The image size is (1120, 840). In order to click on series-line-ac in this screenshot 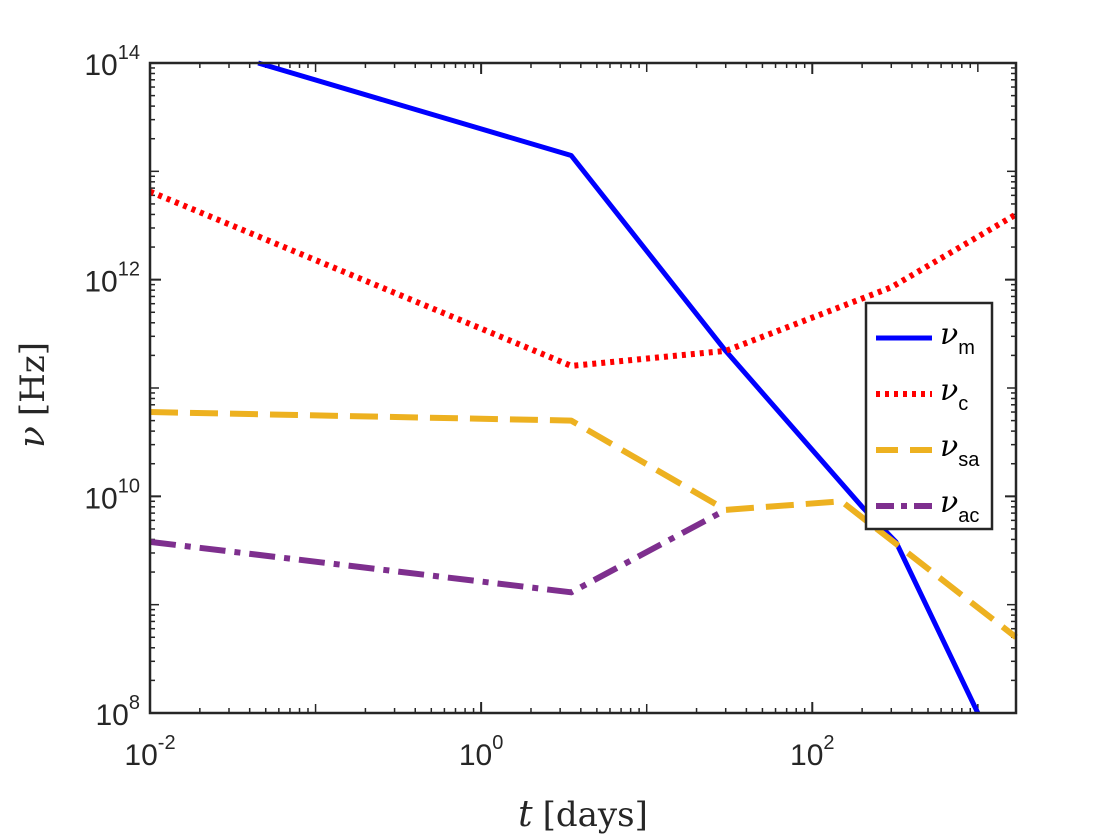, I will do `click(438, 551)`.